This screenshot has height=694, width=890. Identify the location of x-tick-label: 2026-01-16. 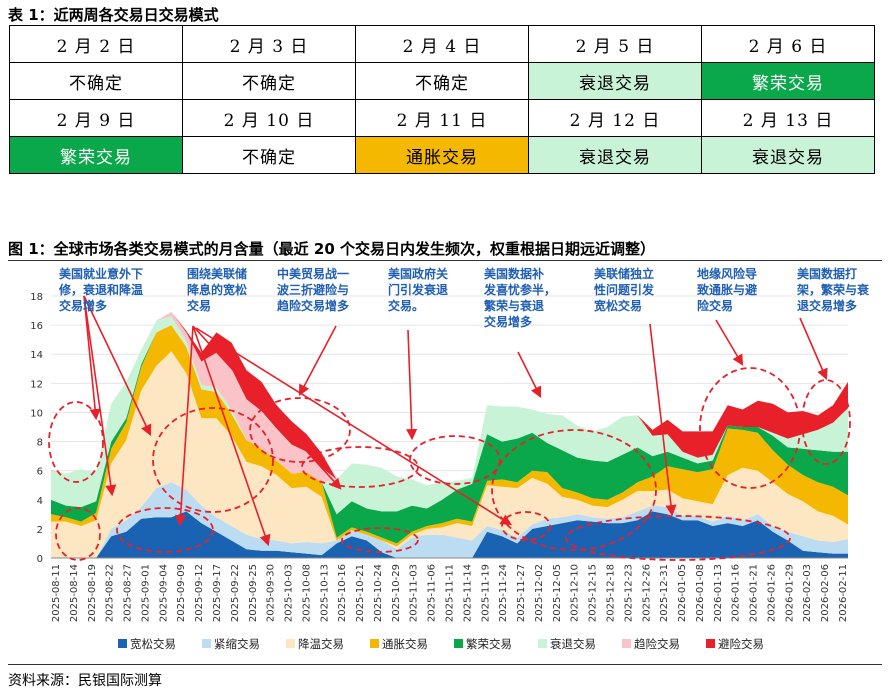
(736, 593).